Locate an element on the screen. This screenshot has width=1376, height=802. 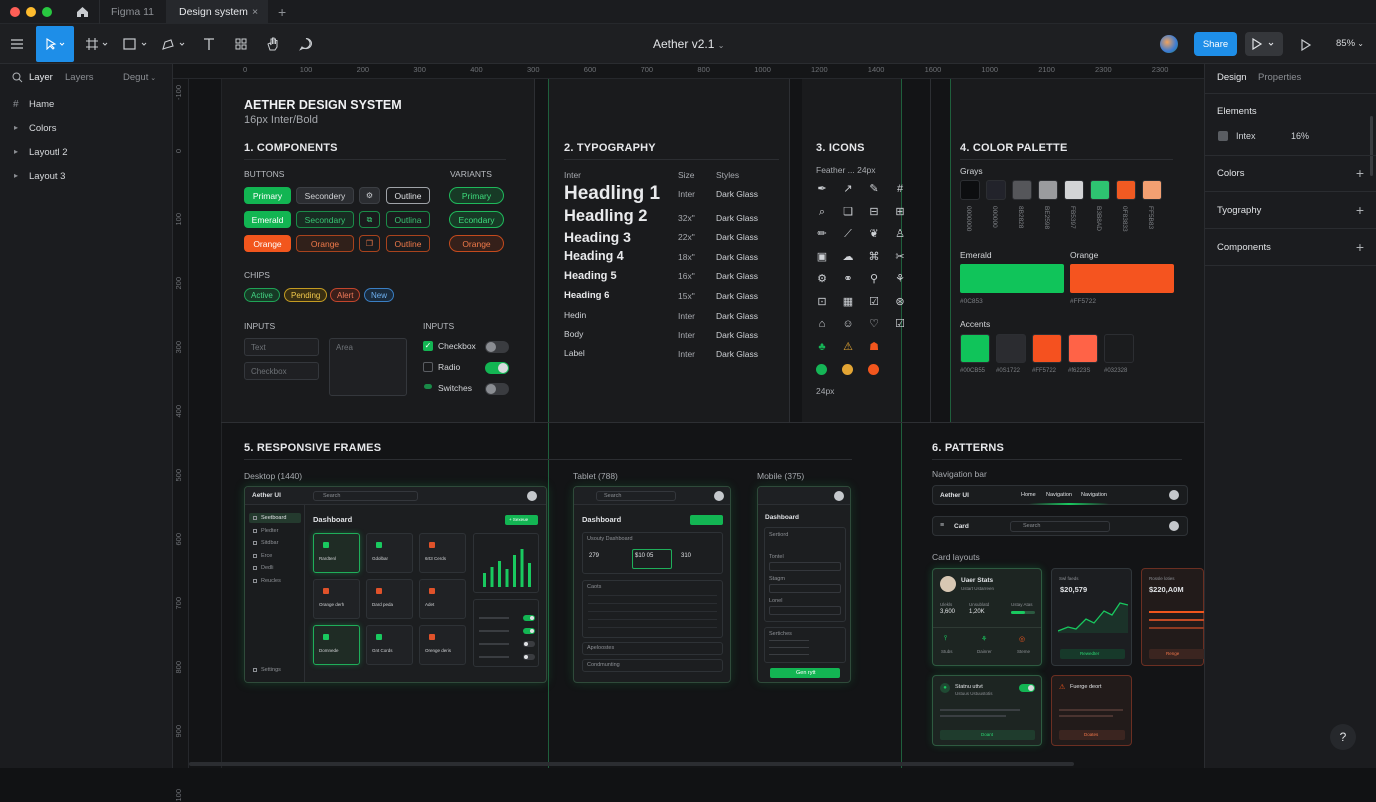
dash-card: Adet is located at coordinates (442, 599).